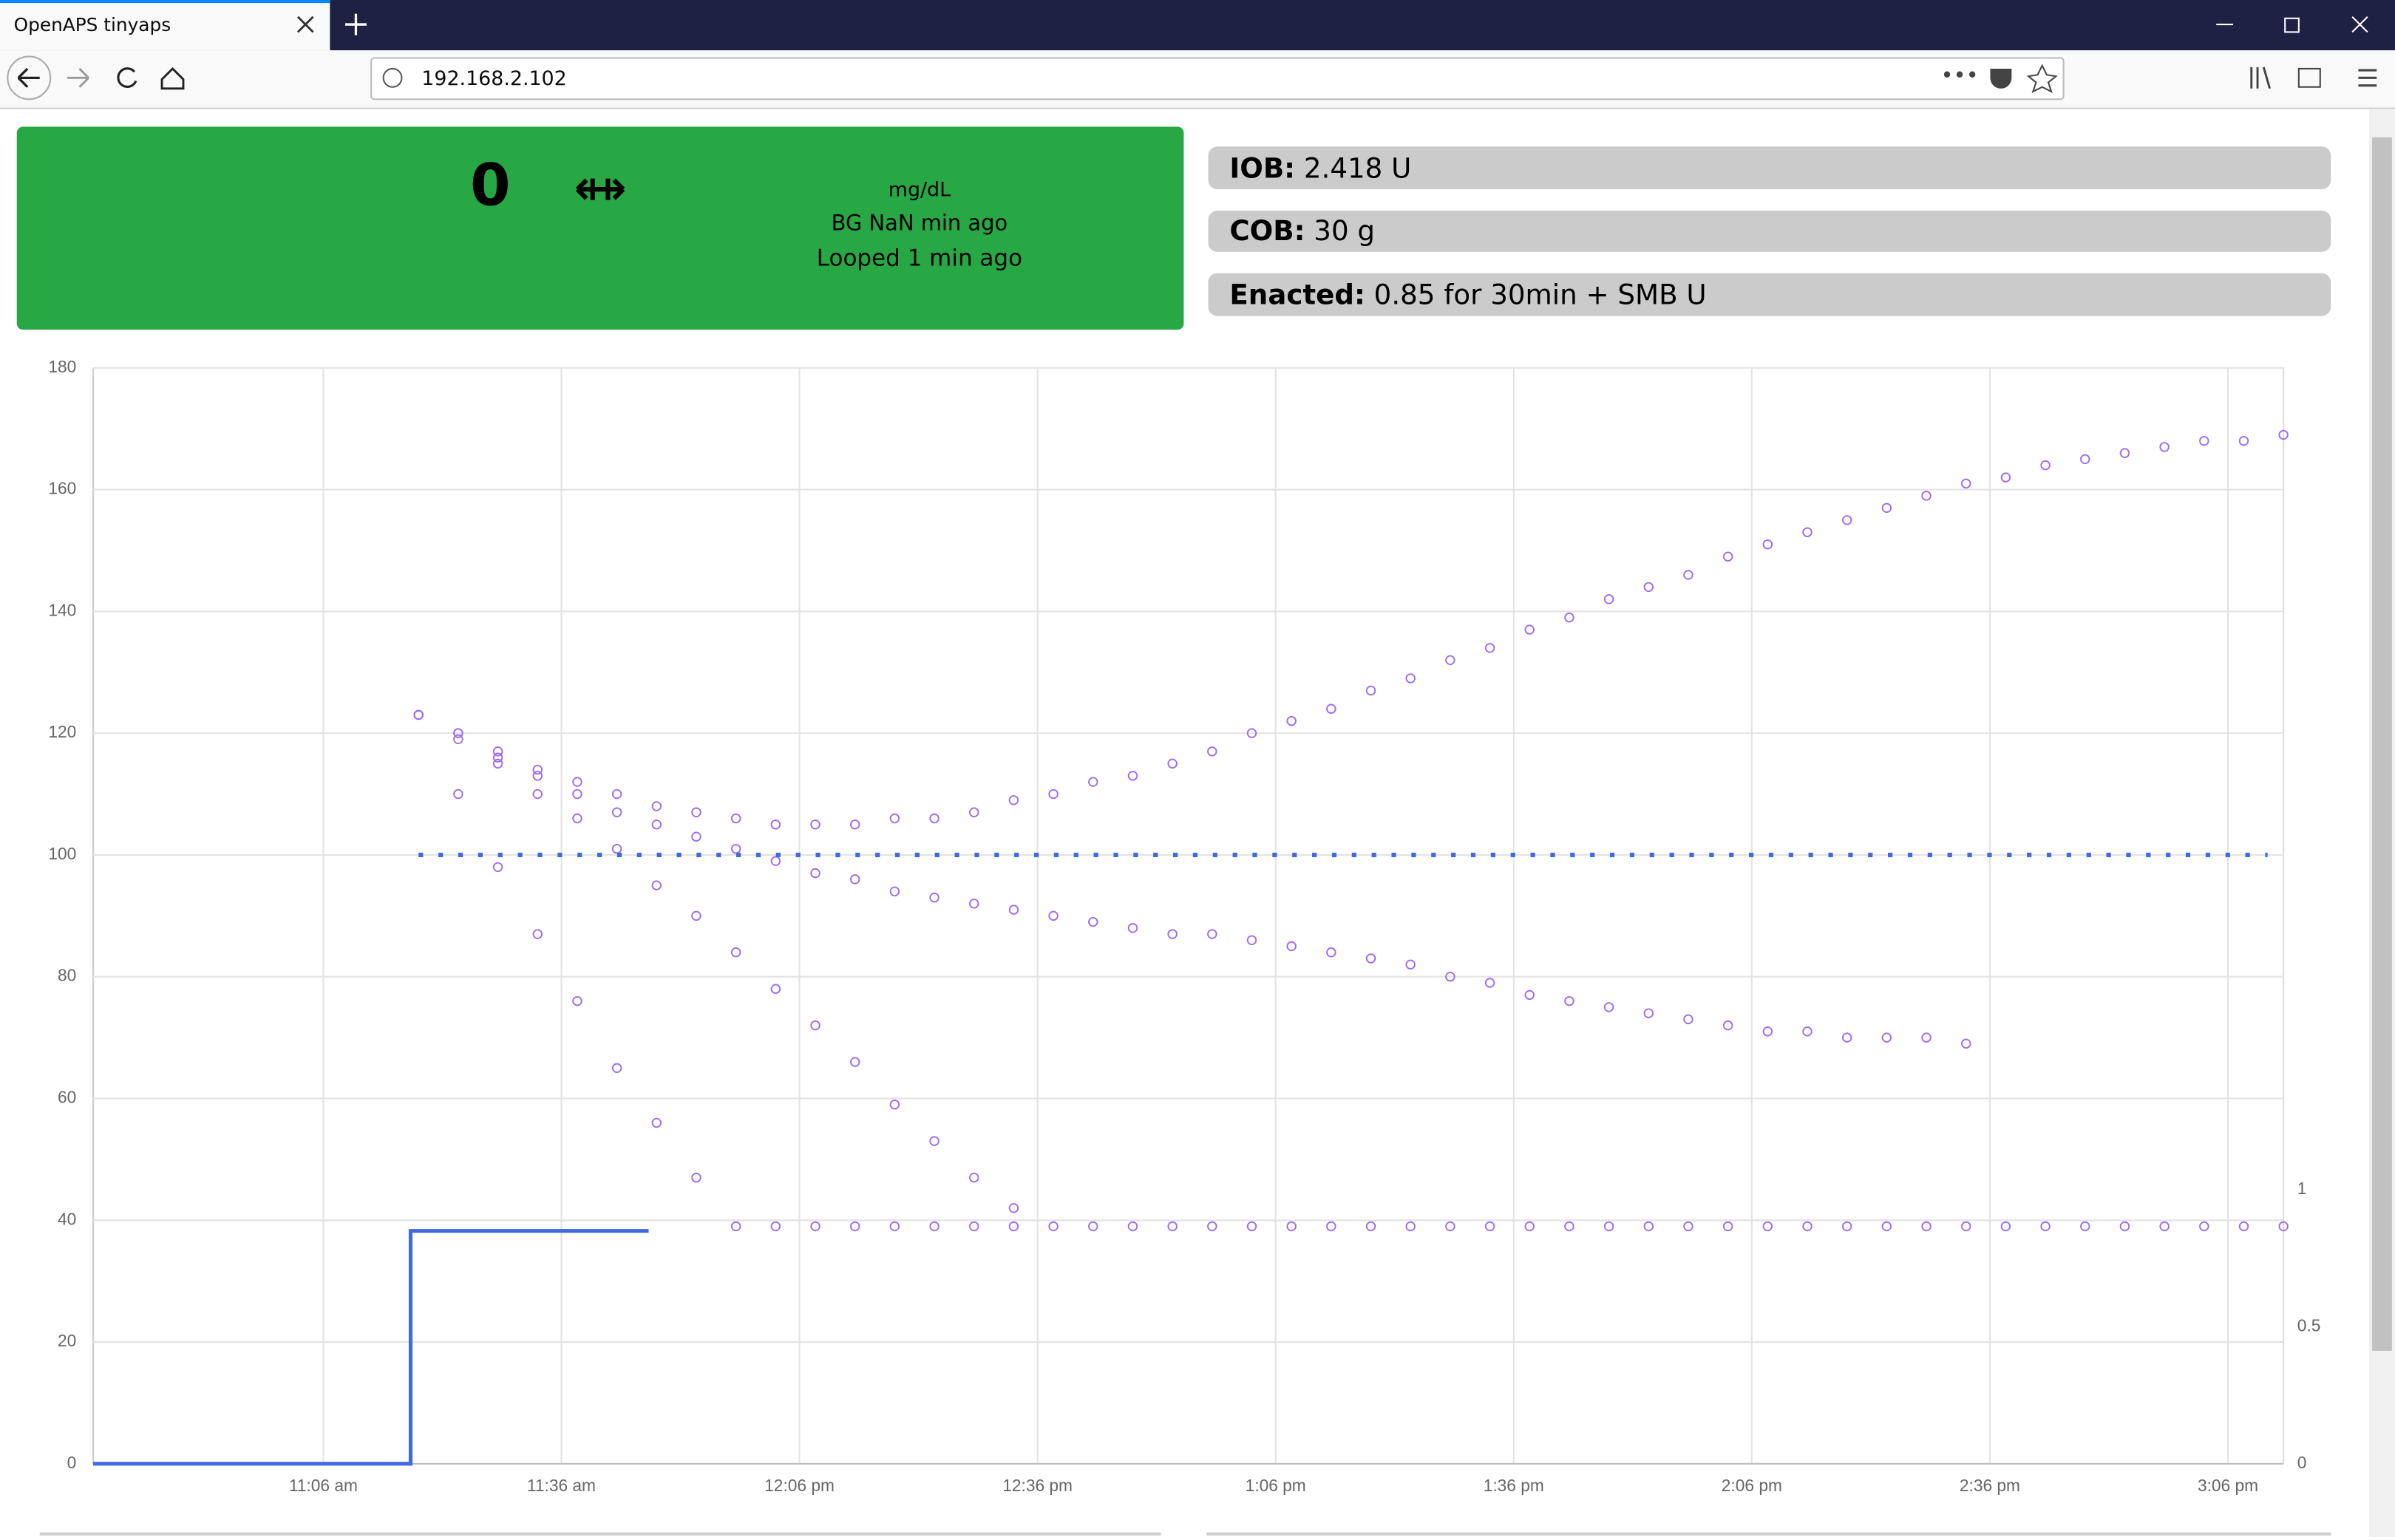 This screenshot has width=2395, height=1540. I want to click on x-tick-label: 3:06 pm, so click(2228, 1485).